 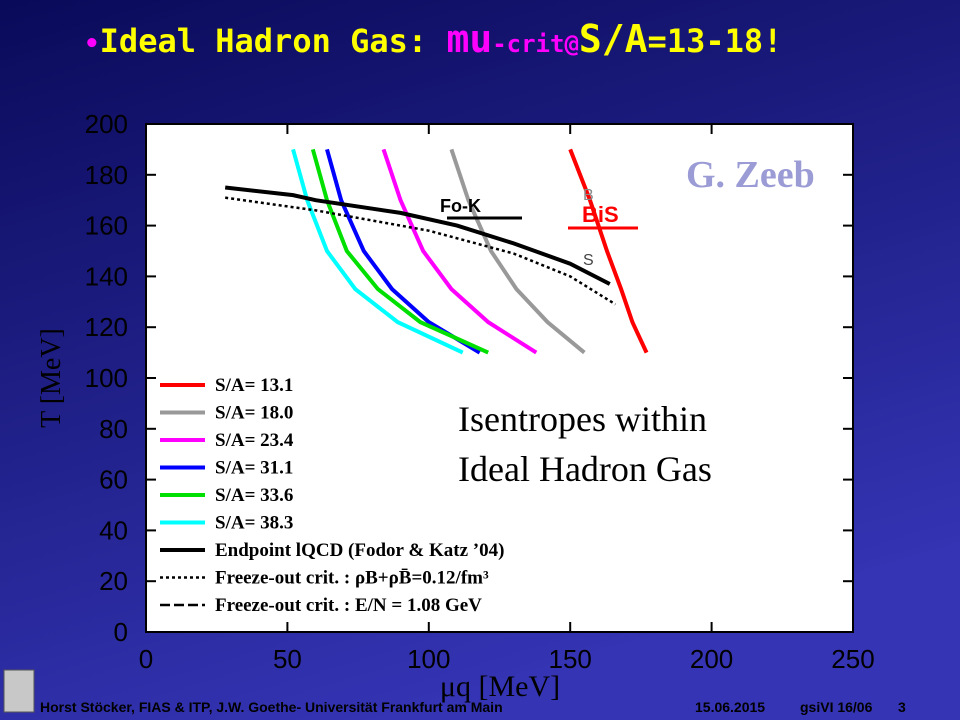 What do you see at coordinates (469, 39) in the screenshot?
I see `title-part: mu` at bounding box center [469, 39].